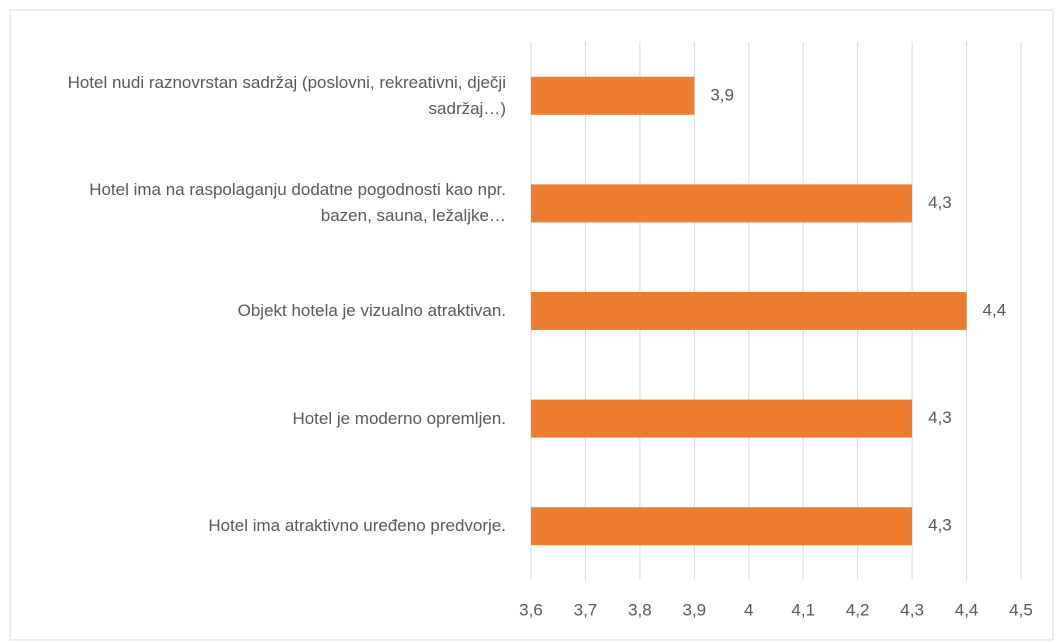  What do you see at coordinates (640, 609) in the screenshot?
I see `x-tick-label: 3,8` at bounding box center [640, 609].